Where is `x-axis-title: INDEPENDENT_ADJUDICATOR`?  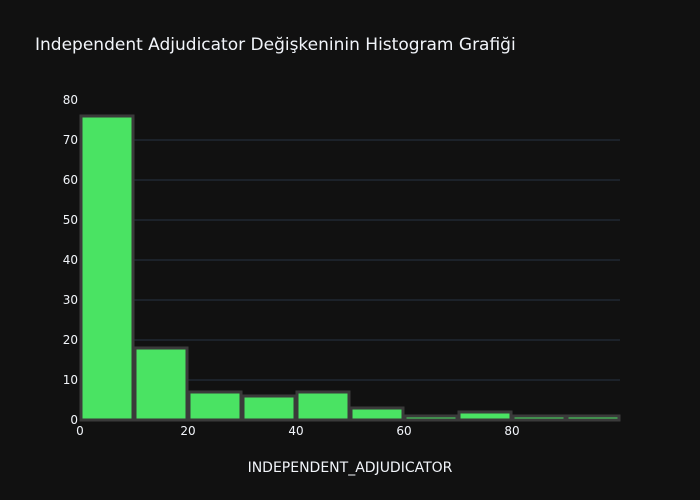 x-axis-title: INDEPENDENT_ADJUDICATOR is located at coordinates (350, 468).